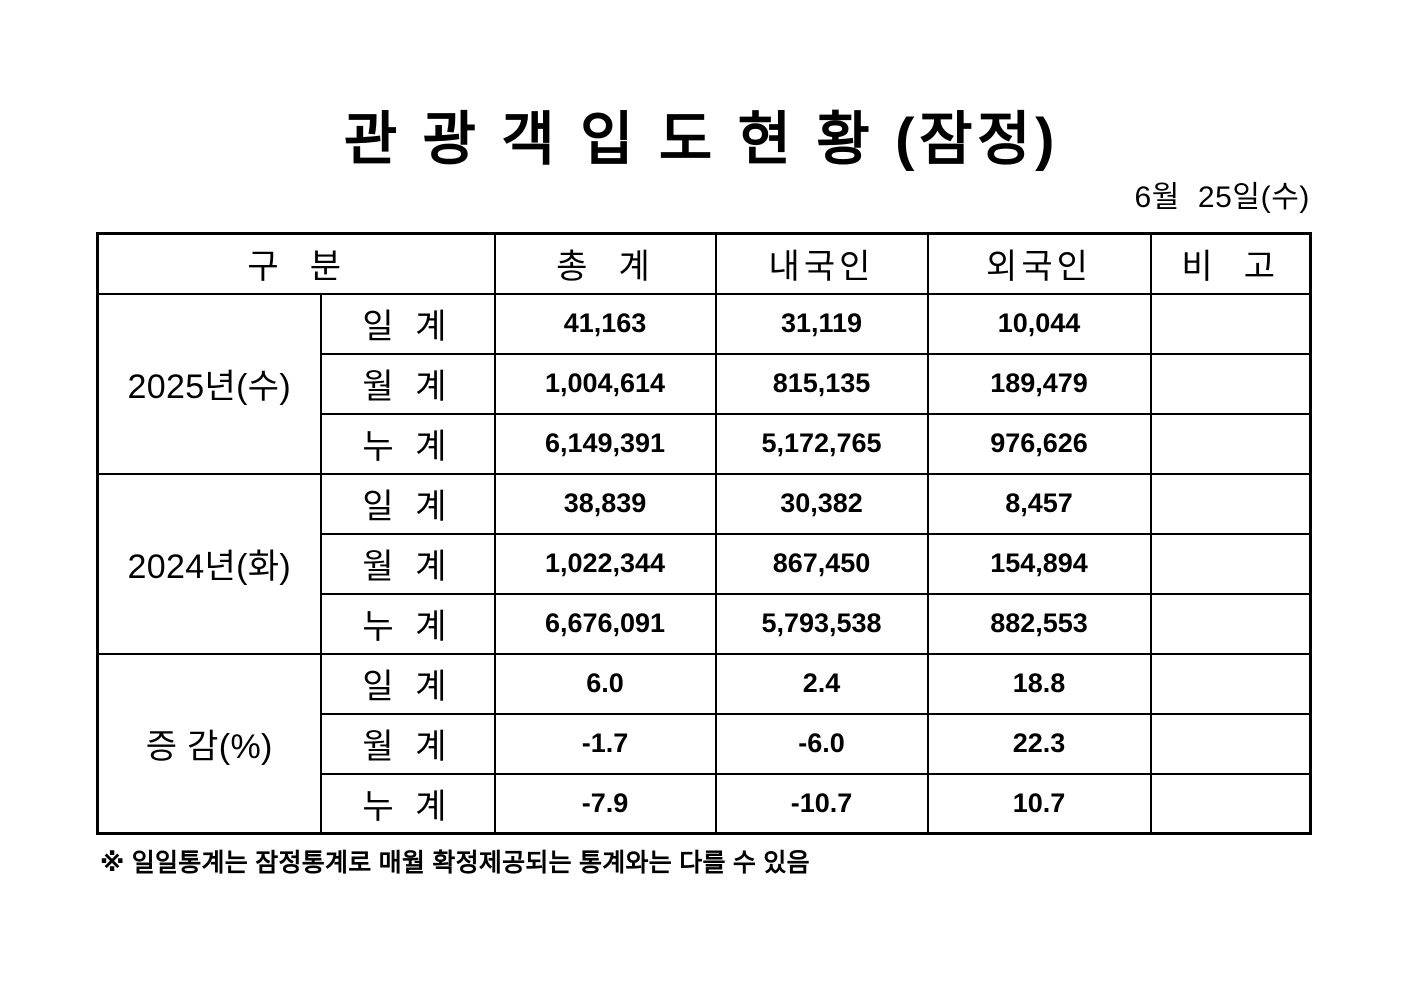 The width and height of the screenshot is (1403, 992). Describe the element at coordinates (821, 383) in the screenshot. I see `value-domestic: 815,135` at that location.